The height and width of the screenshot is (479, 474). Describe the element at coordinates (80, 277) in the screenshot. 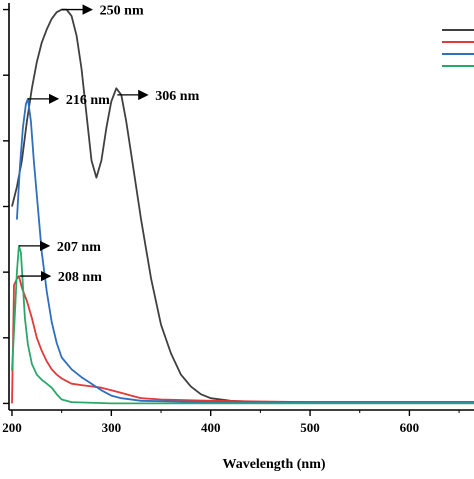

I see `annotation-label: 208 nm` at that location.